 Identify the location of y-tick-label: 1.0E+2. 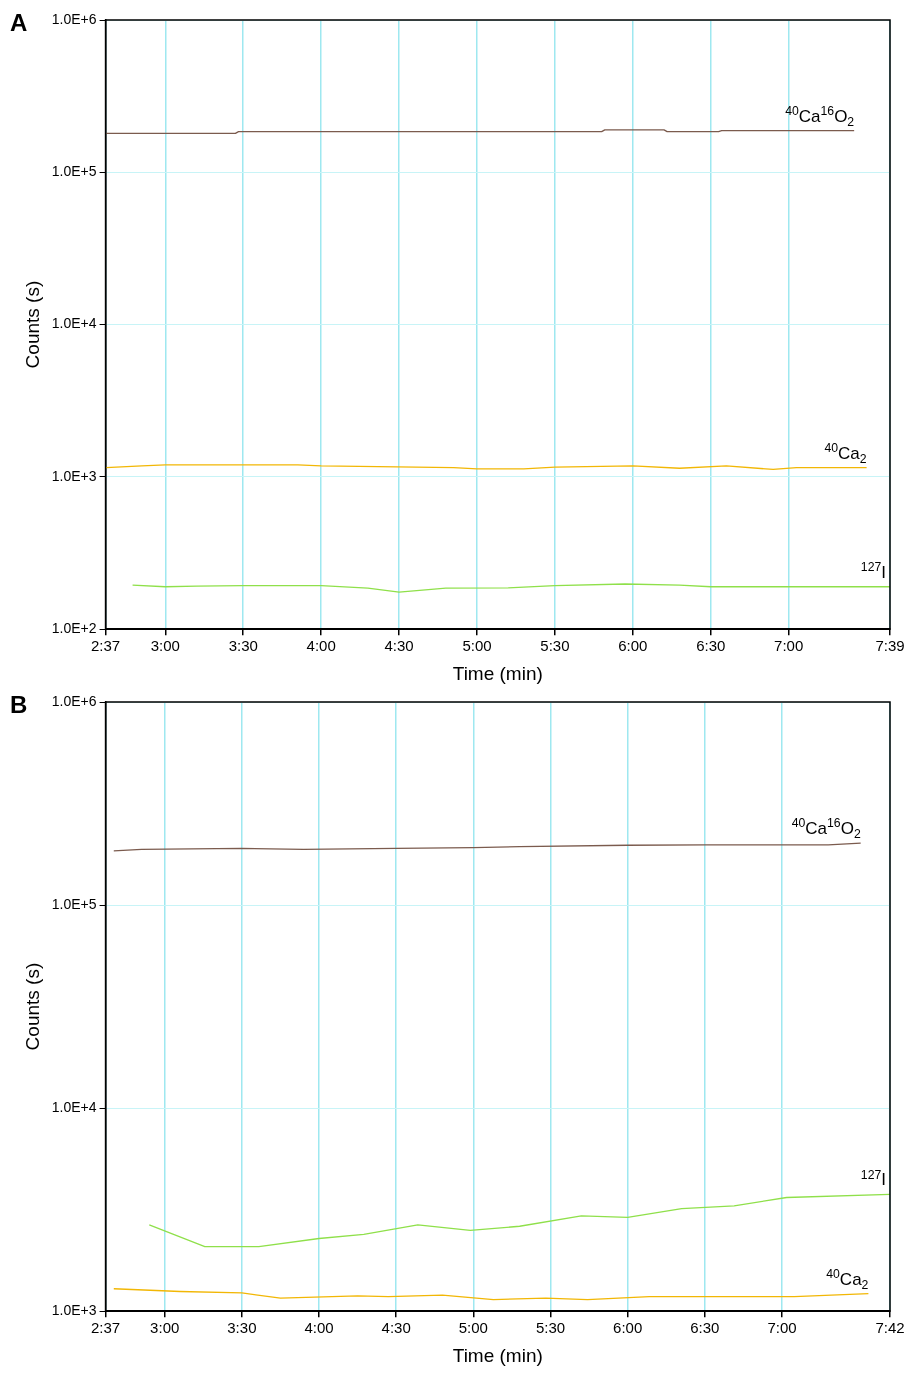
(74, 628).